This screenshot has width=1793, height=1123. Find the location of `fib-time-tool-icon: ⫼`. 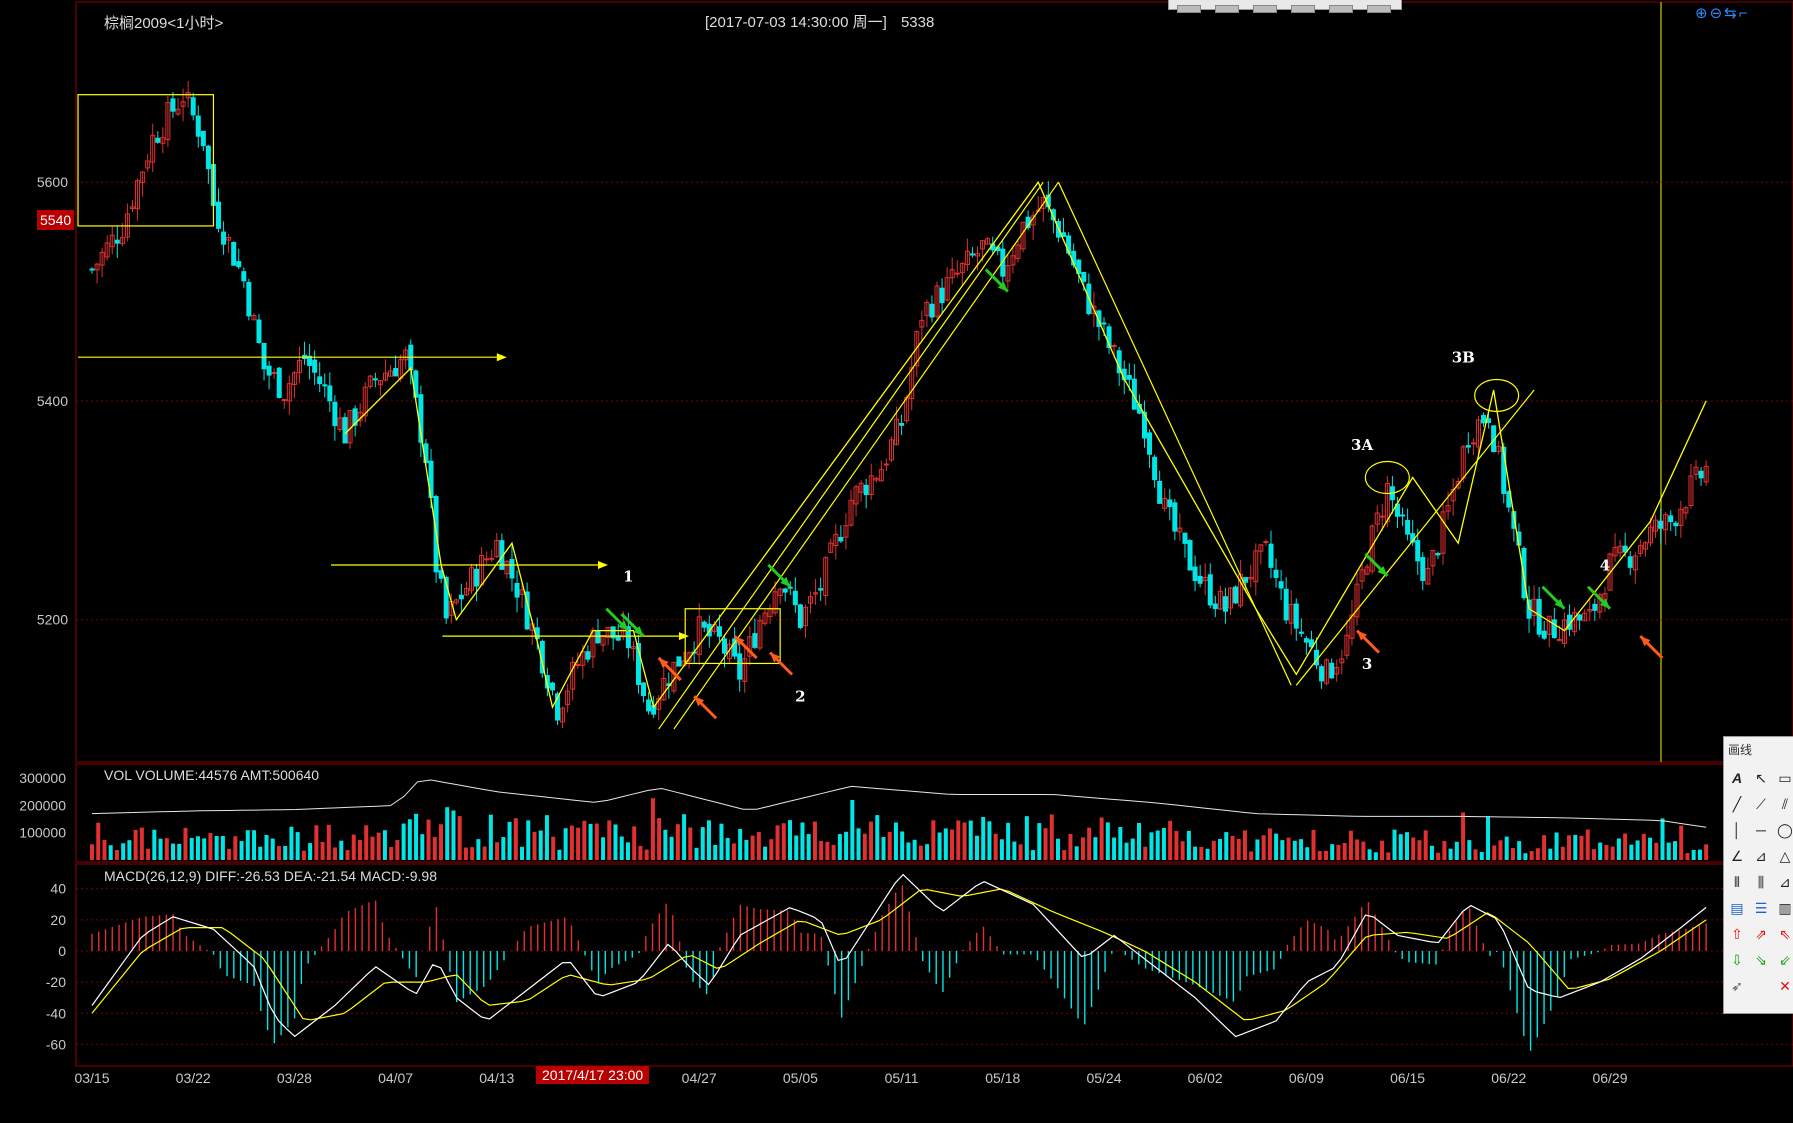

fib-time-tool-icon: ⫼ is located at coordinates (1761, 882).